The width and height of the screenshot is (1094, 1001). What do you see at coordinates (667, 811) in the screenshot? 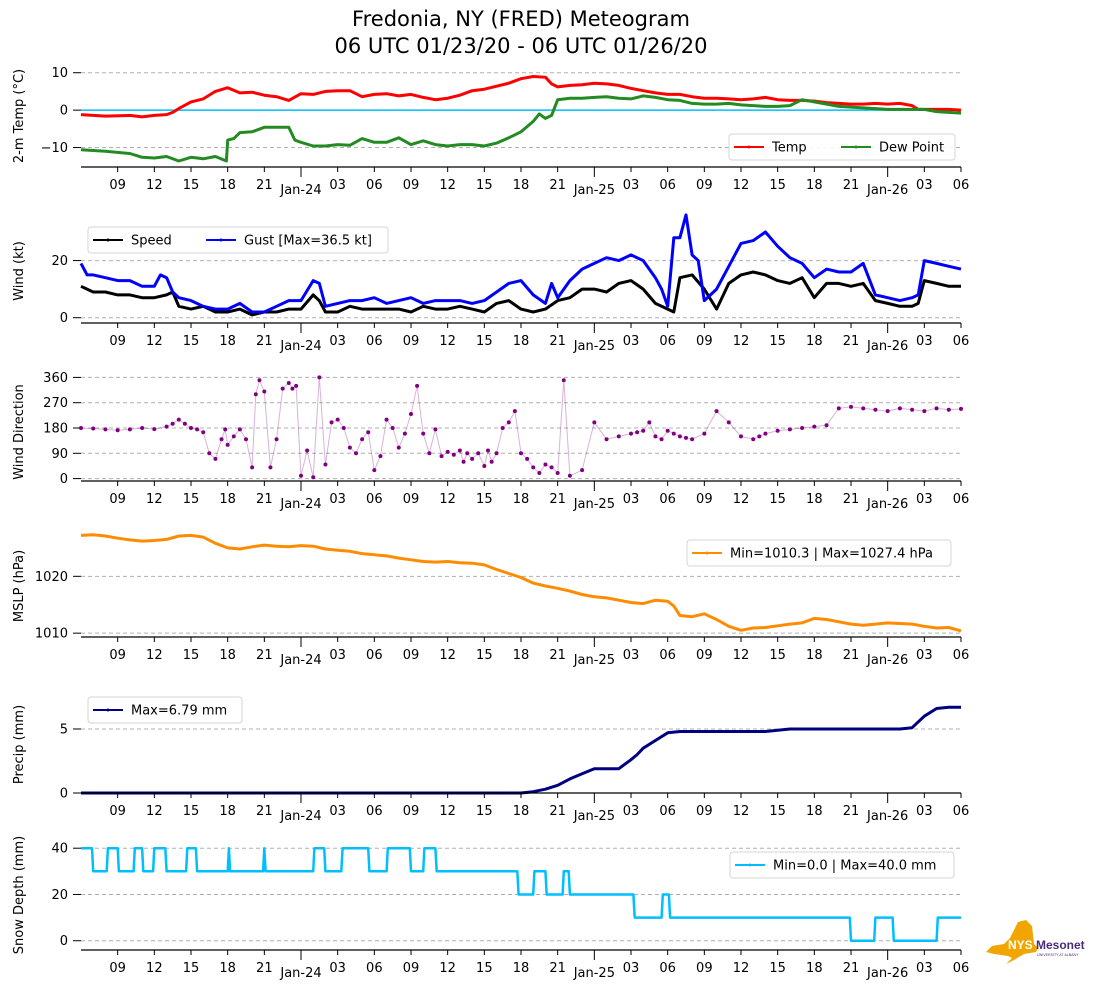
I see `x-tick-label: 06` at bounding box center [667, 811].